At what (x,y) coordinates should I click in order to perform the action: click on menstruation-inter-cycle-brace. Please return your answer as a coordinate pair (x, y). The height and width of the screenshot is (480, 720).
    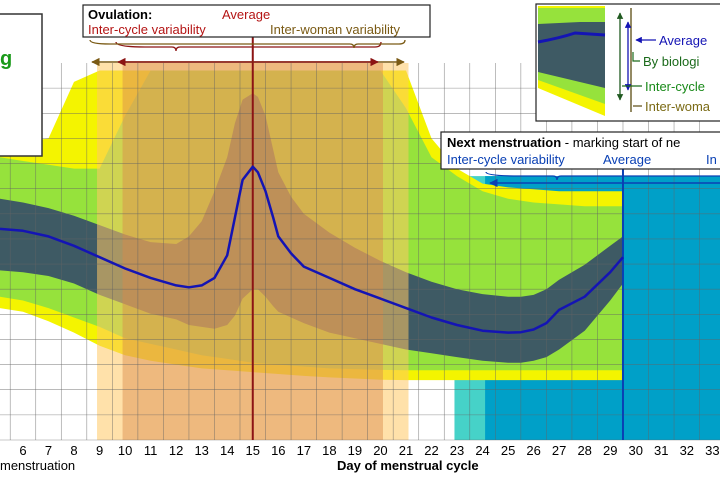
    Looking at the image, I should click on (602, 176).